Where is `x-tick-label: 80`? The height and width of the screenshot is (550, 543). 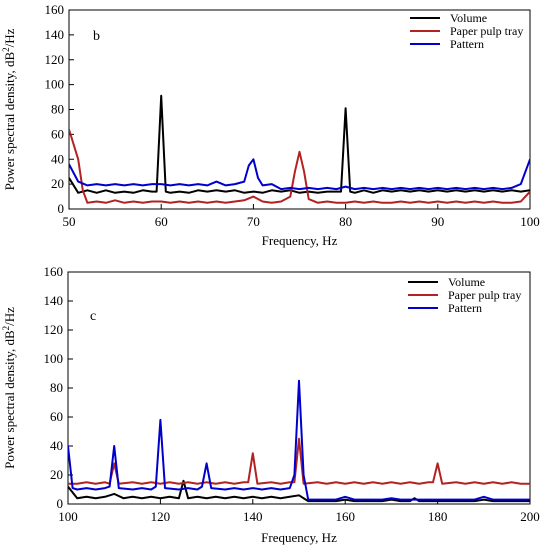 x-tick-label: 80 is located at coordinates (345, 221).